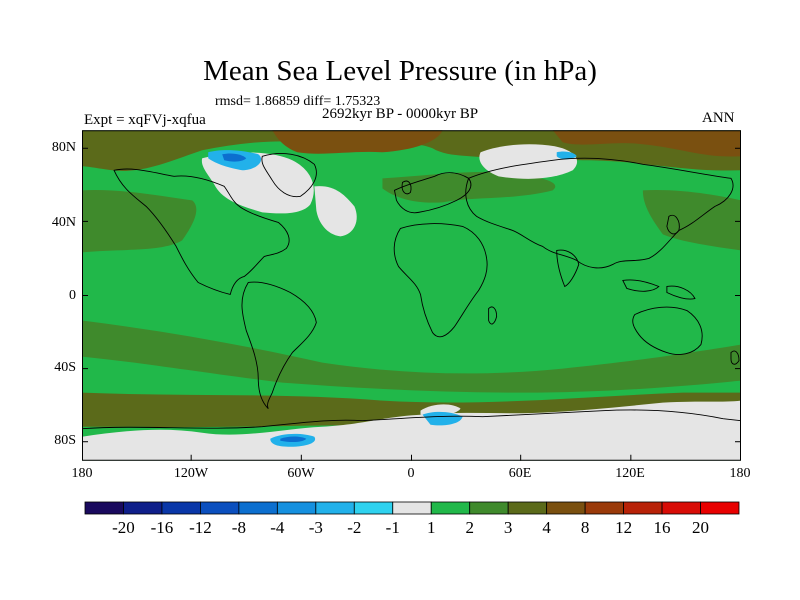 The image size is (800, 600). I want to click on field-arctic-brown, so click(357, 142).